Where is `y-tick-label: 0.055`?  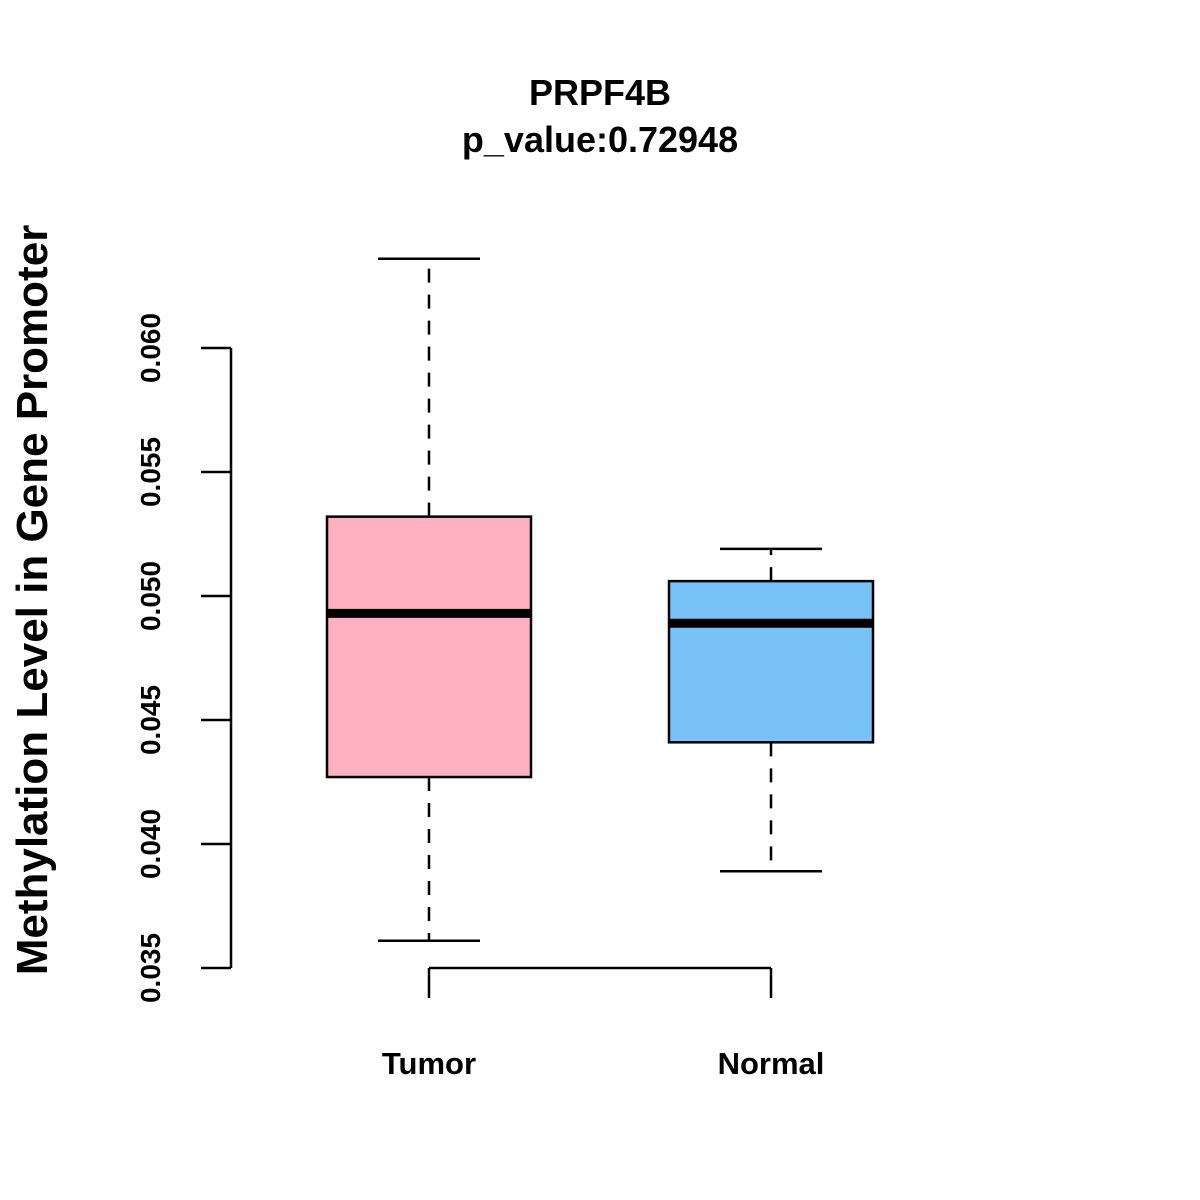
y-tick-label: 0.055 is located at coordinates (150, 472).